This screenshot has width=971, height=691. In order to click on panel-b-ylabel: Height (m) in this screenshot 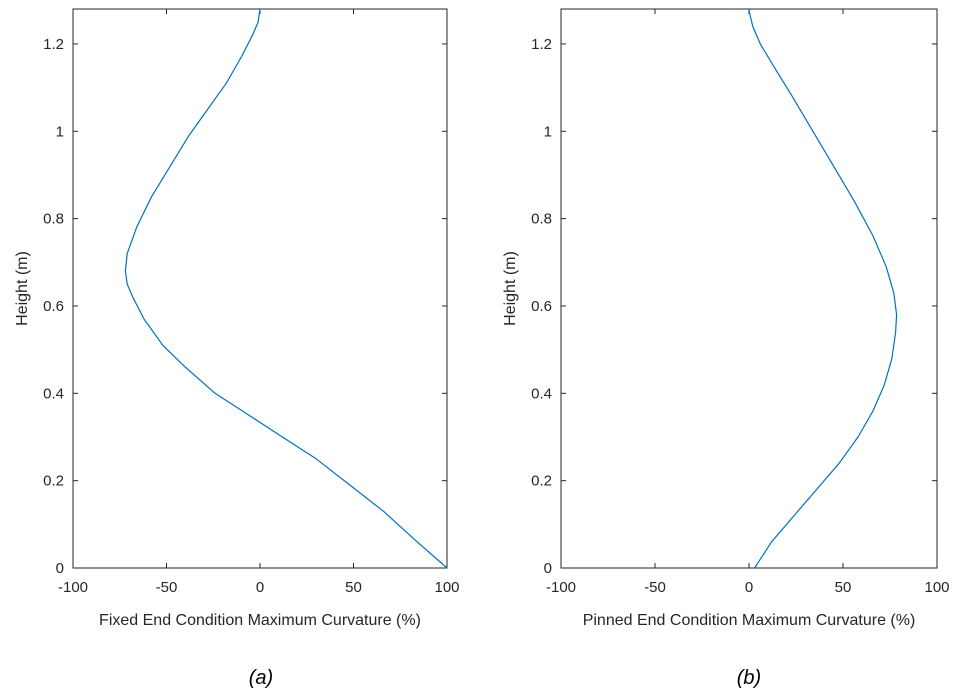, I will do `click(510, 288)`.